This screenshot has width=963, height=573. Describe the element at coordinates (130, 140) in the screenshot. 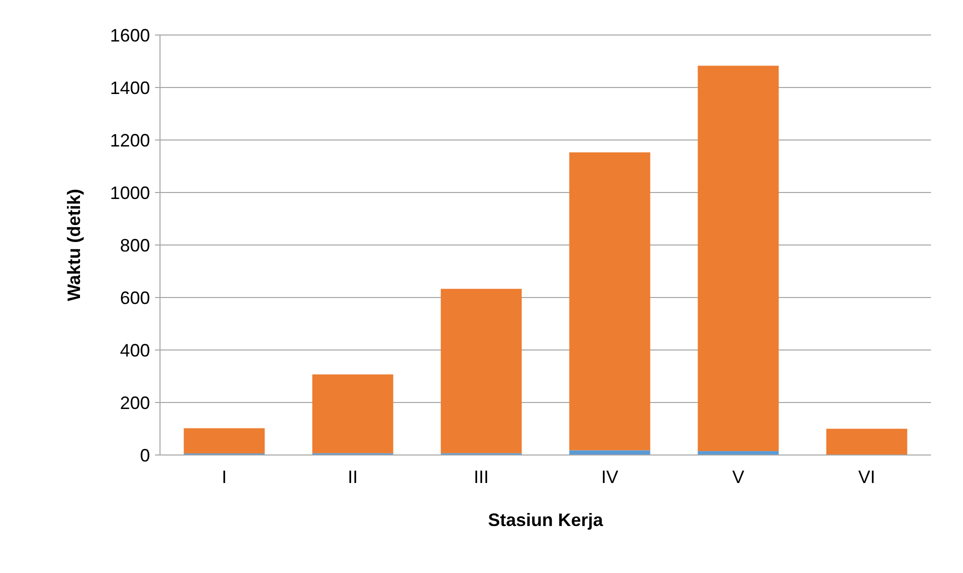

I see `y-tick-label: 1200` at that location.